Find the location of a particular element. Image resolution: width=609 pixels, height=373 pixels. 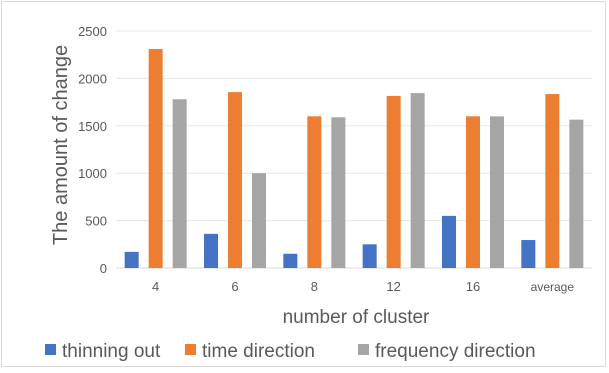

x-axis-label: number of cluster is located at coordinates (356, 317).